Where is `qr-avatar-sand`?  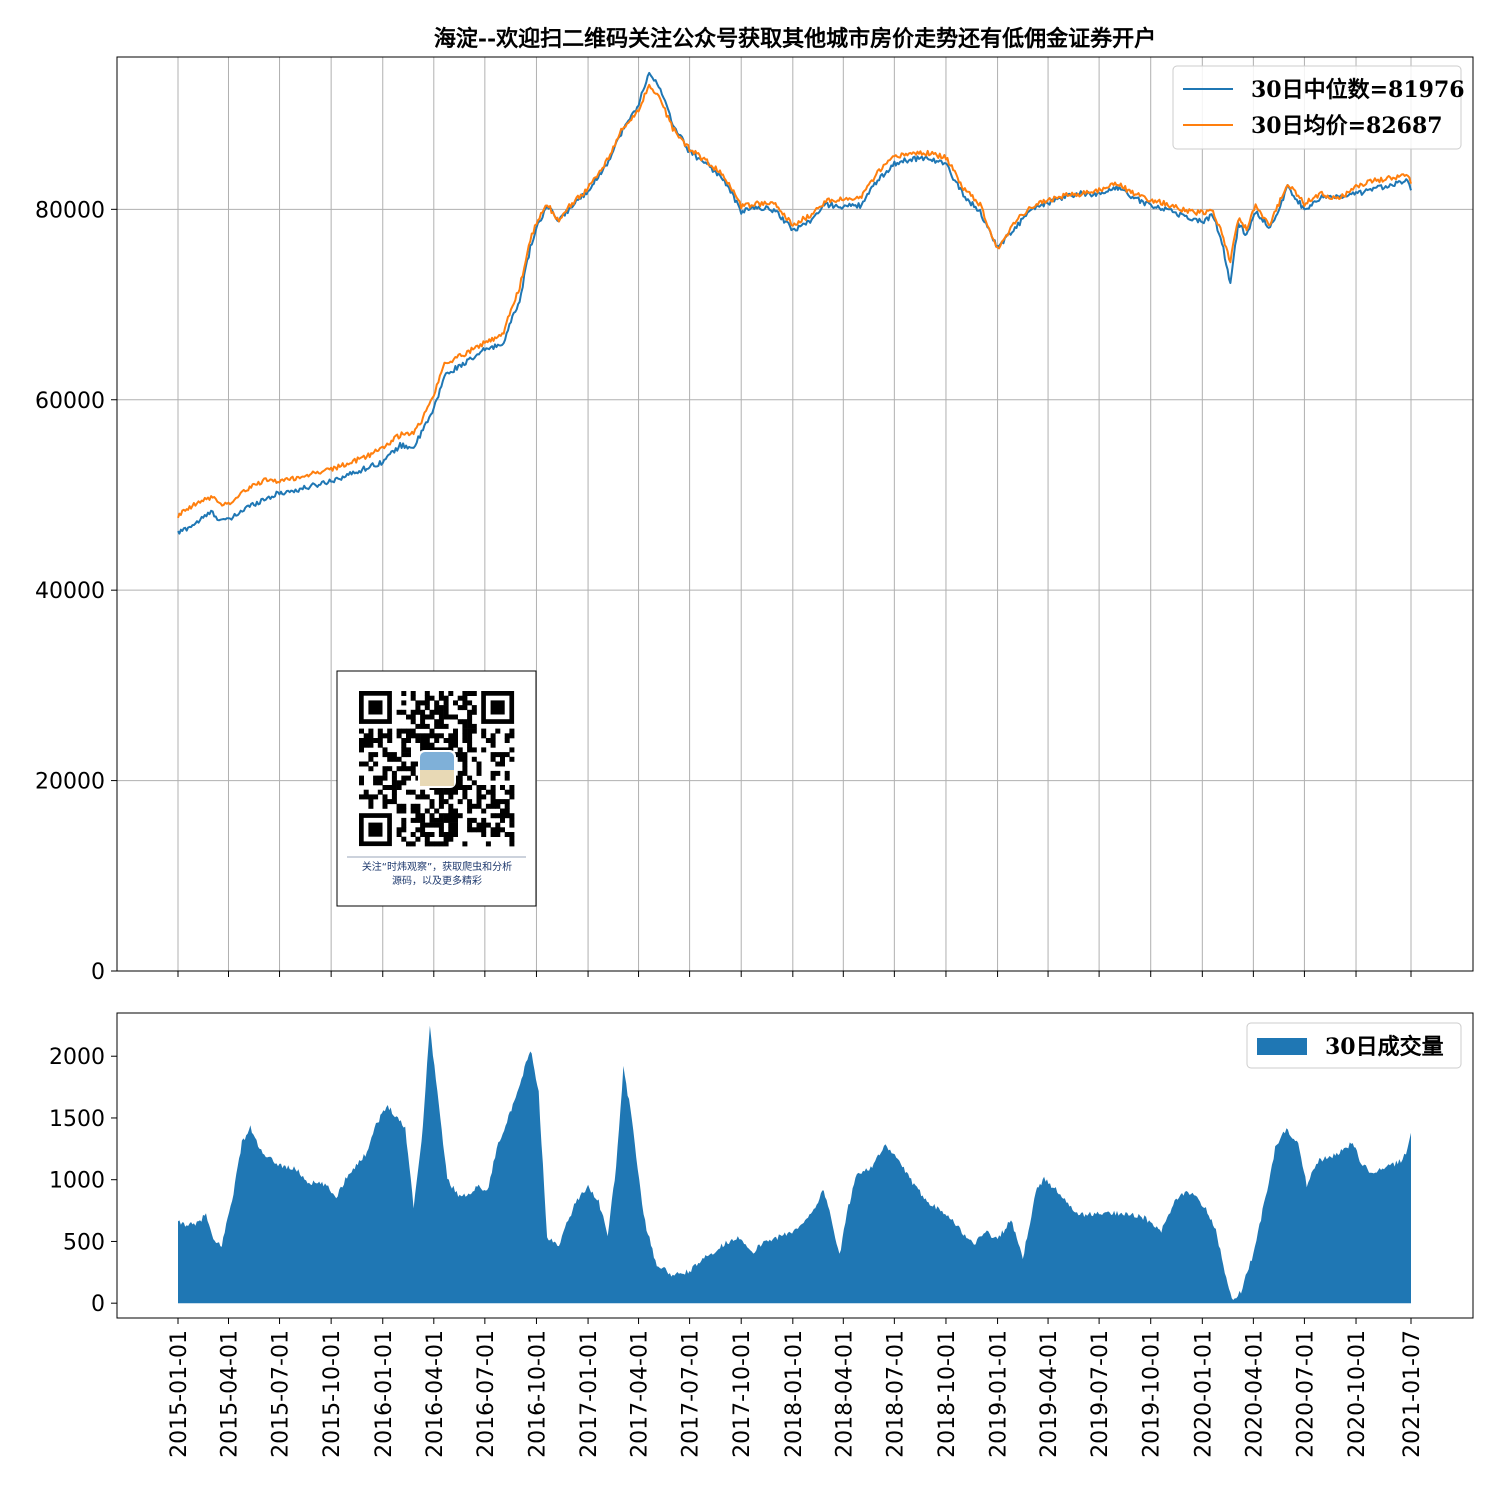
qr-avatar-sand is located at coordinates (437, 778).